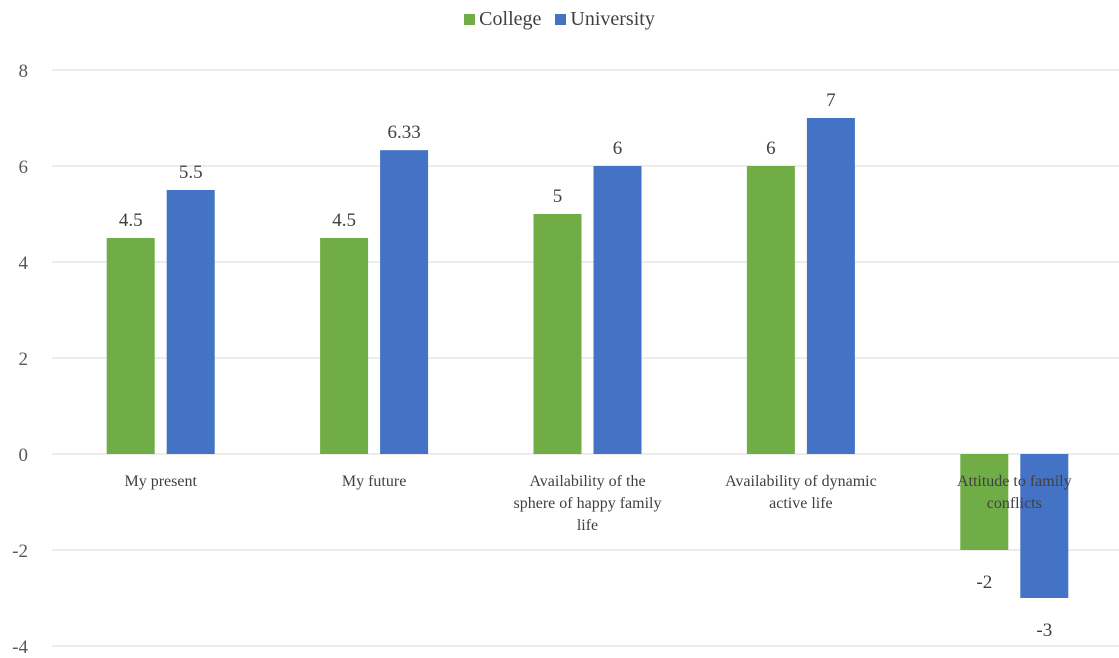 This screenshot has width=1119, height=658. What do you see at coordinates (1014, 492) in the screenshot?
I see `x-tick-label: Attitude to family conflicts` at bounding box center [1014, 492].